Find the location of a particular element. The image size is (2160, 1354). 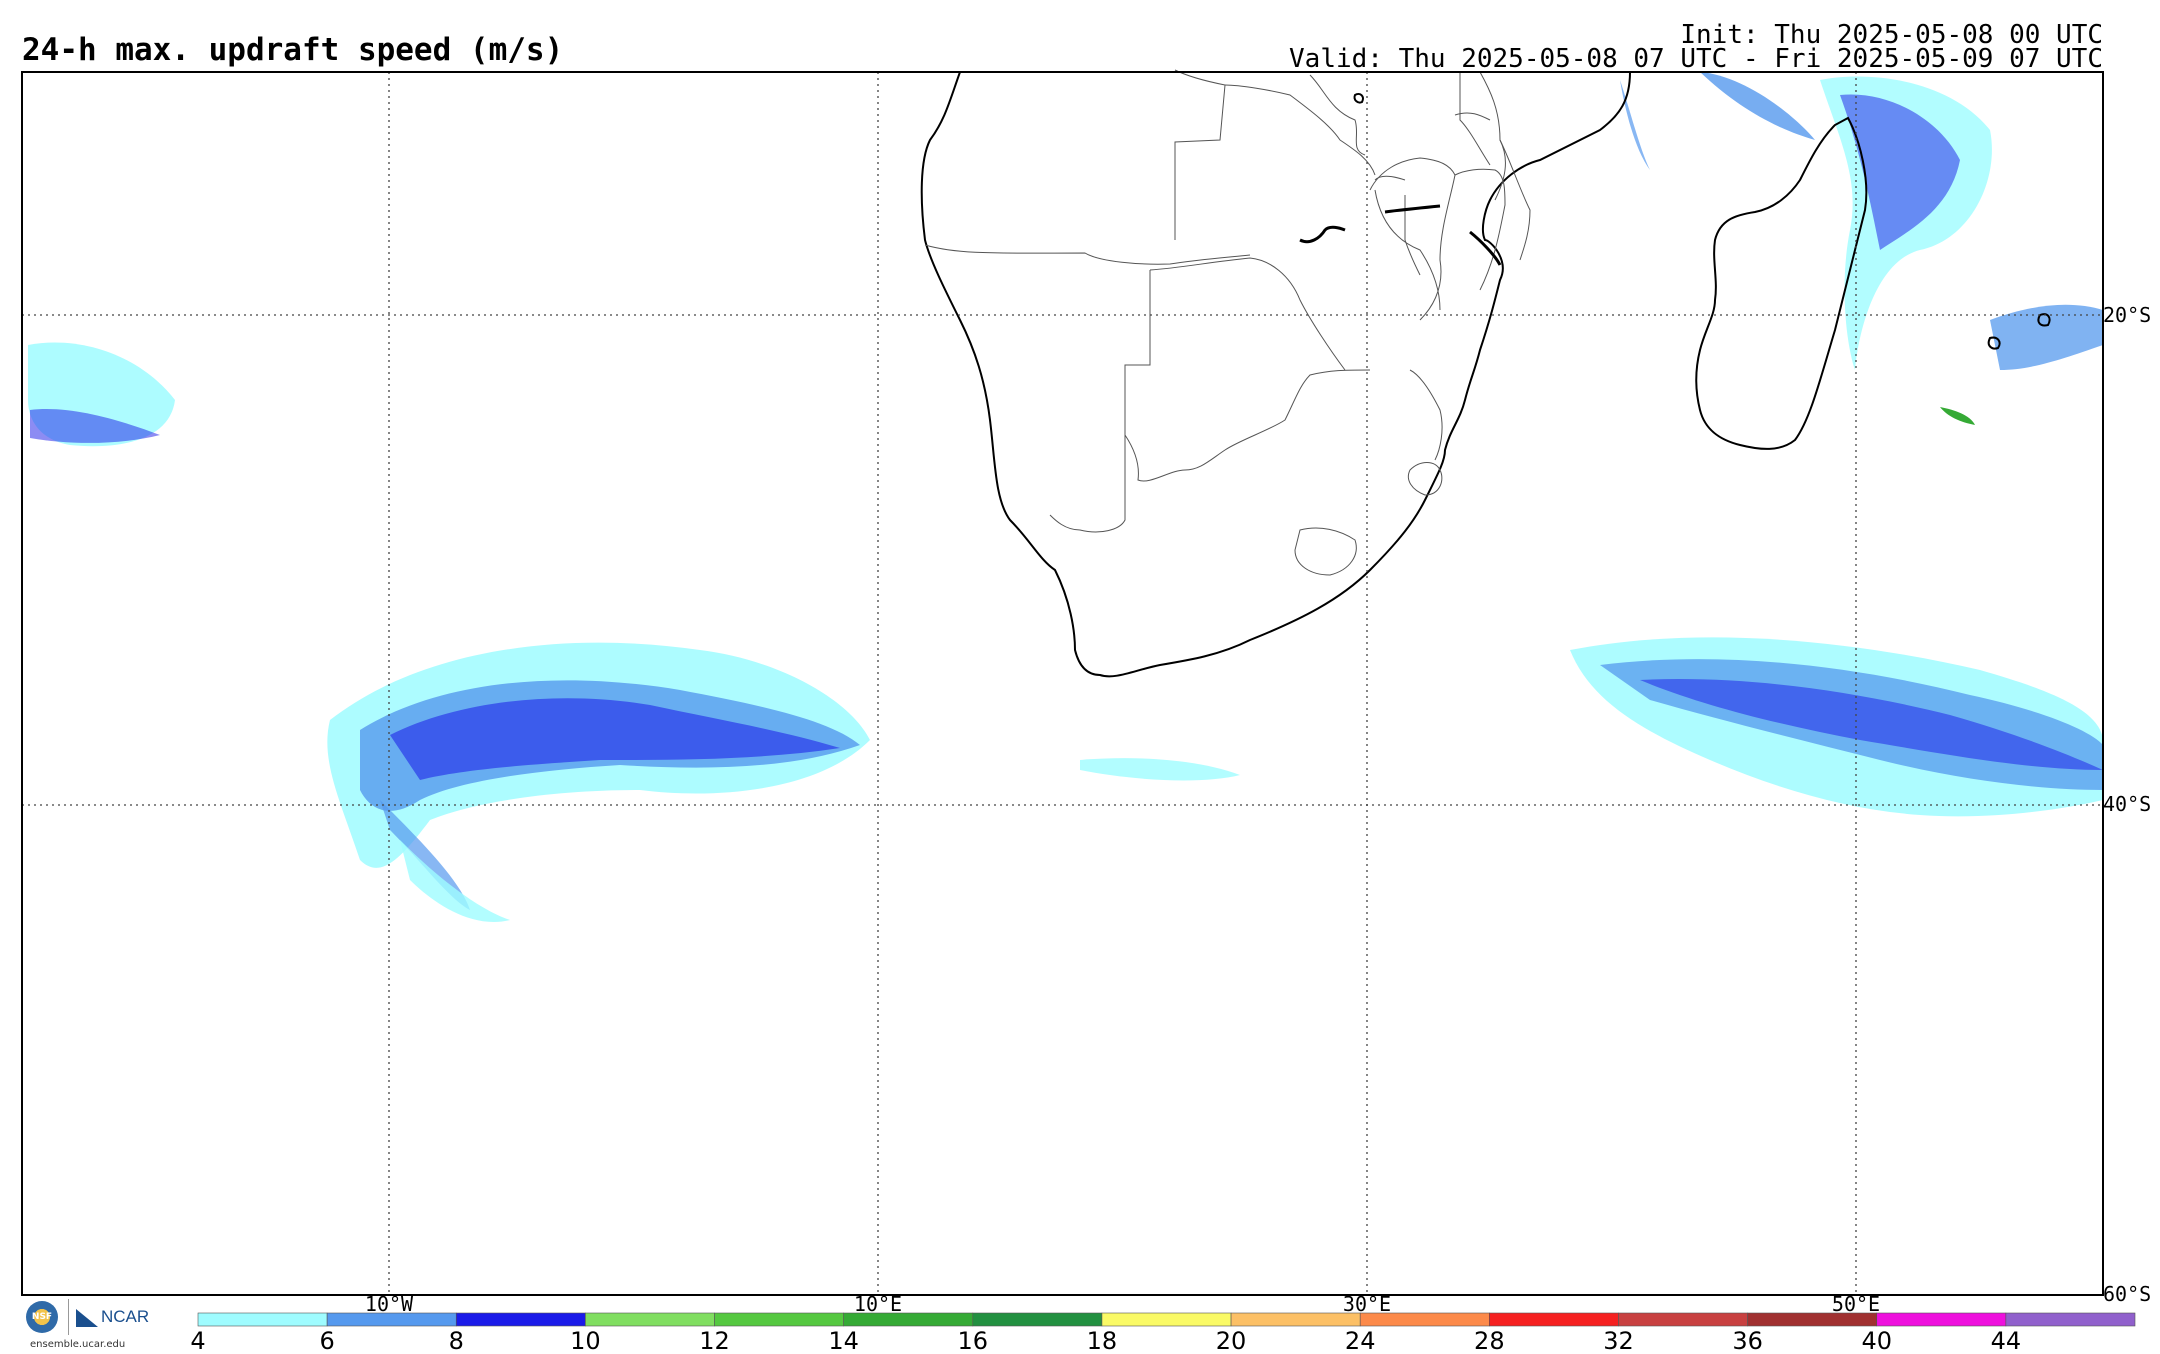

colorbar: 4 6 8 10 12 14 16 18 20 24 28 32 36 40 44 is located at coordinates (1163, 1333).